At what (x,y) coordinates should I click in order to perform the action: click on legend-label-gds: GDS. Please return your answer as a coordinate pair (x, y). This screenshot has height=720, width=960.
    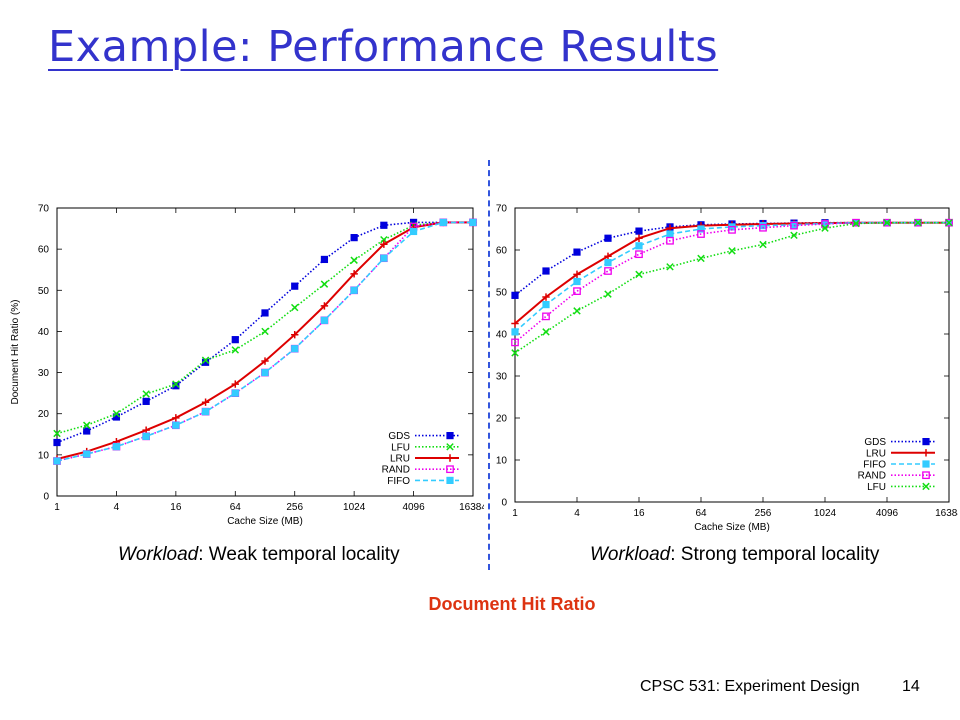
    Looking at the image, I should click on (875, 442).